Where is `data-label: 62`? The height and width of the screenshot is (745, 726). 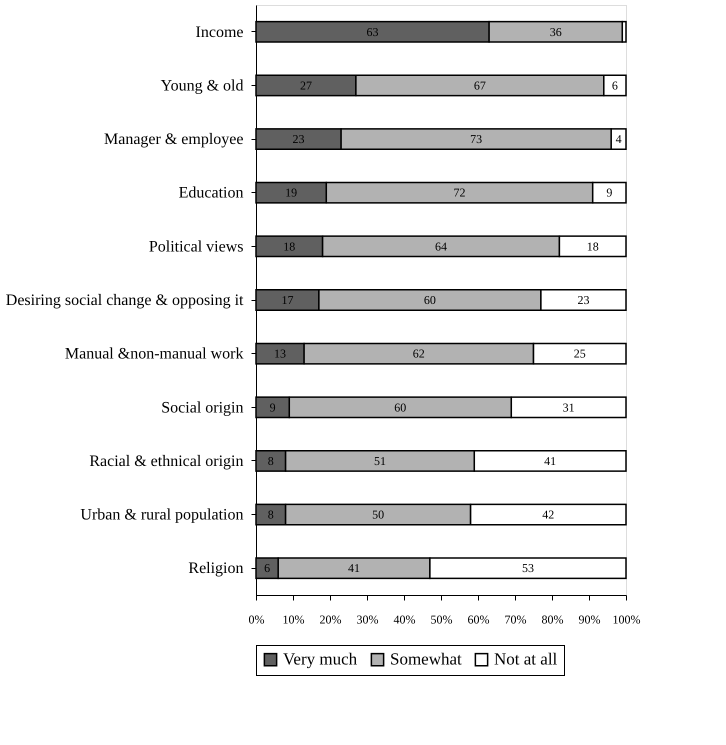 data-label: 62 is located at coordinates (418, 353).